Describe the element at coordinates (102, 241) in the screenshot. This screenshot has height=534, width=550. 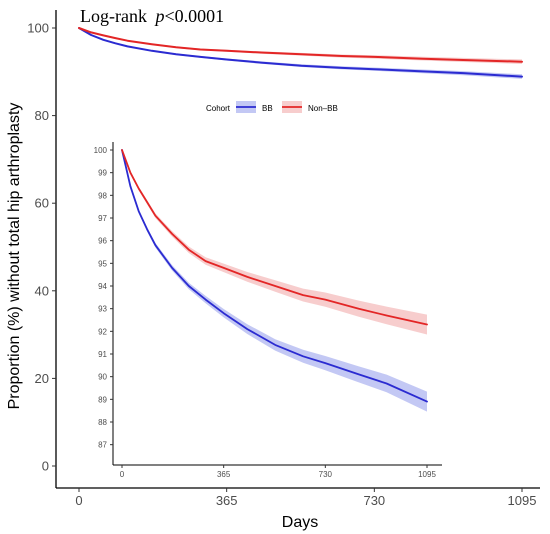
I see `inset-y-tick-label: 96` at that location.